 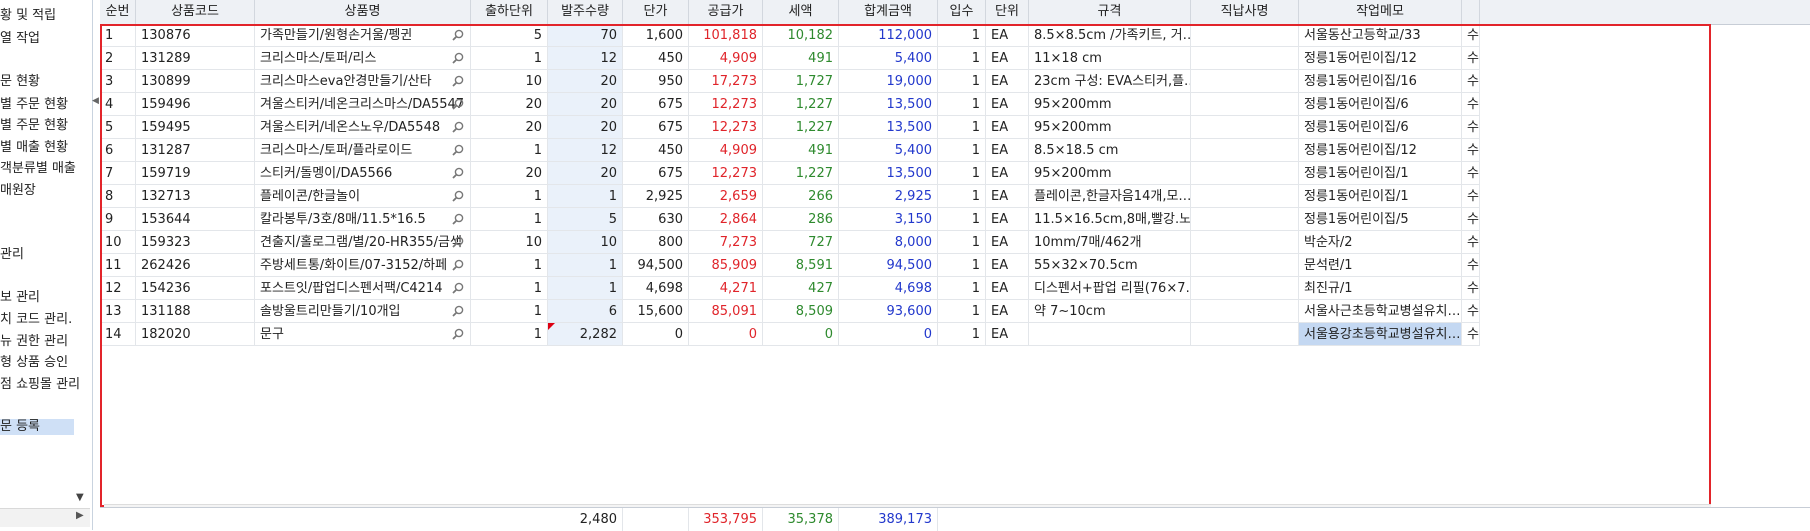 What do you see at coordinates (118, 127) in the screenshot?
I see `cell-no: 5` at bounding box center [118, 127].